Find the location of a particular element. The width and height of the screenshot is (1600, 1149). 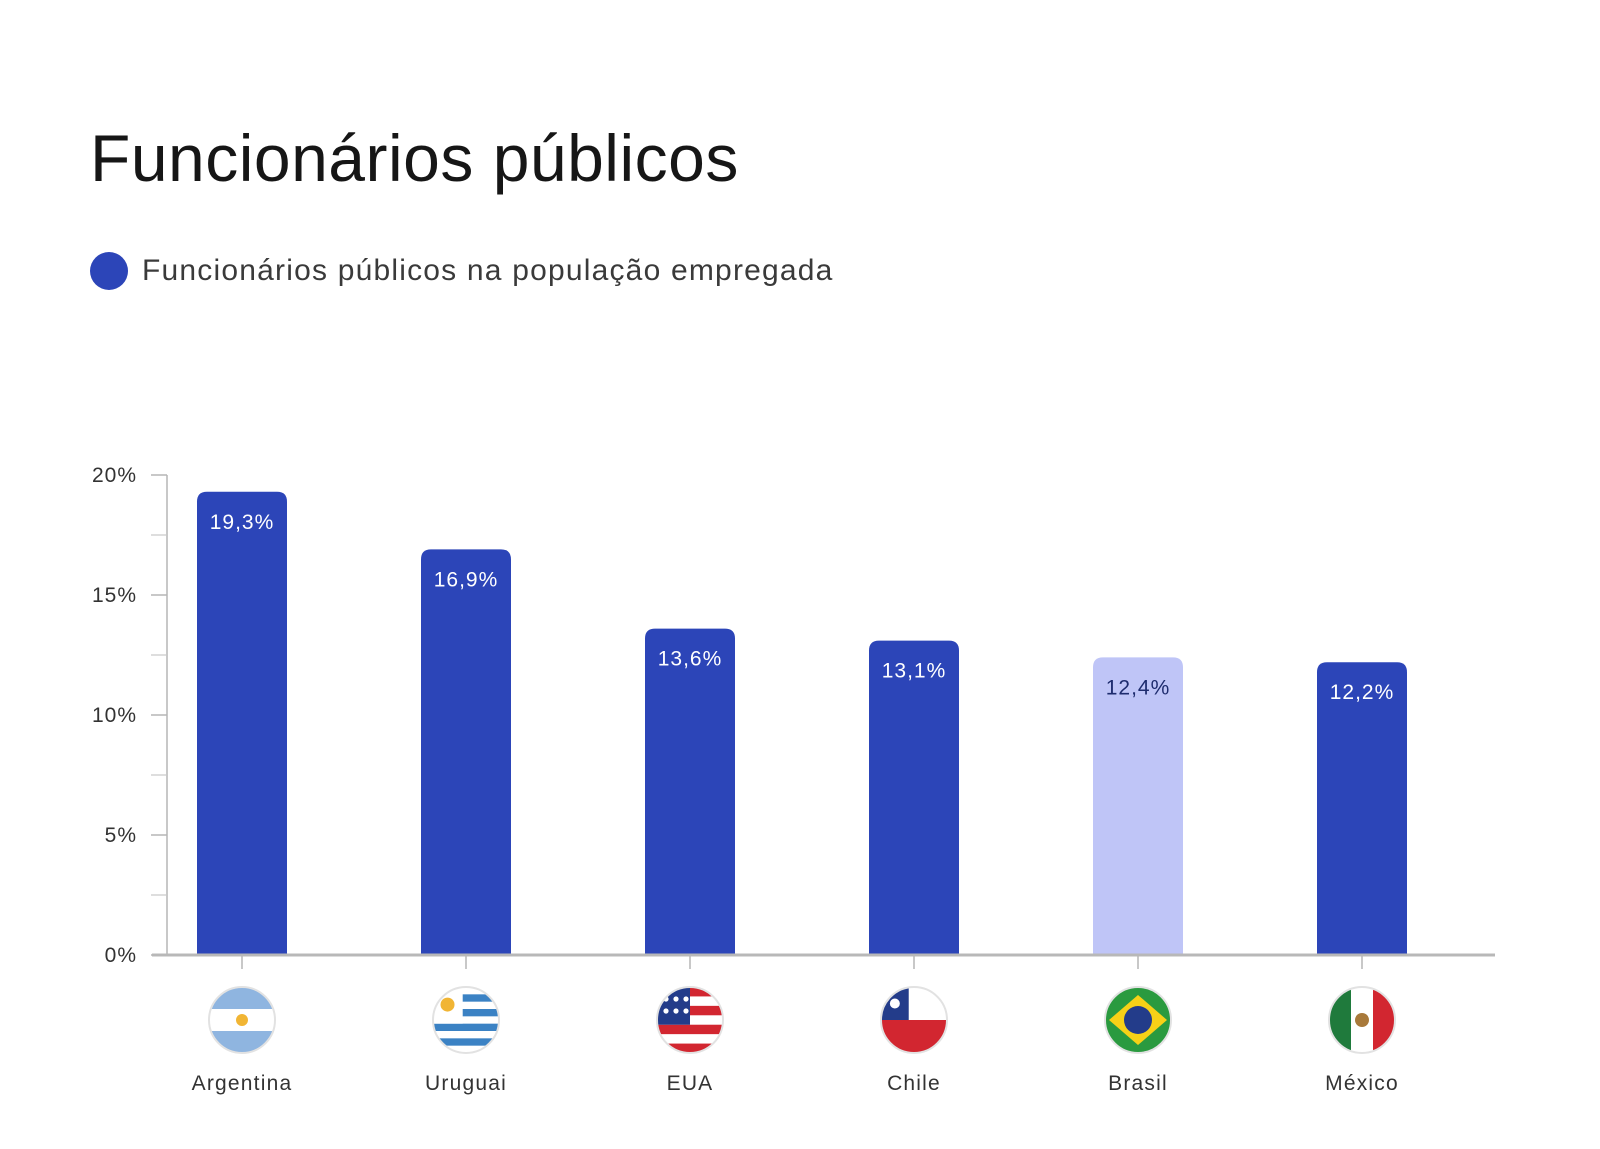

category-label: Chile is located at coordinates (914, 1083).